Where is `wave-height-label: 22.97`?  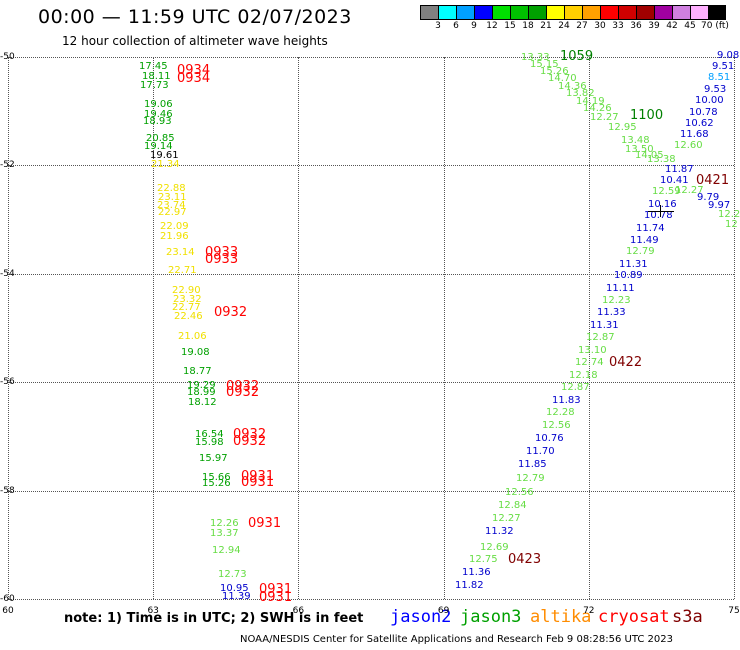 wave-height-label: 22.97 is located at coordinates (172, 212).